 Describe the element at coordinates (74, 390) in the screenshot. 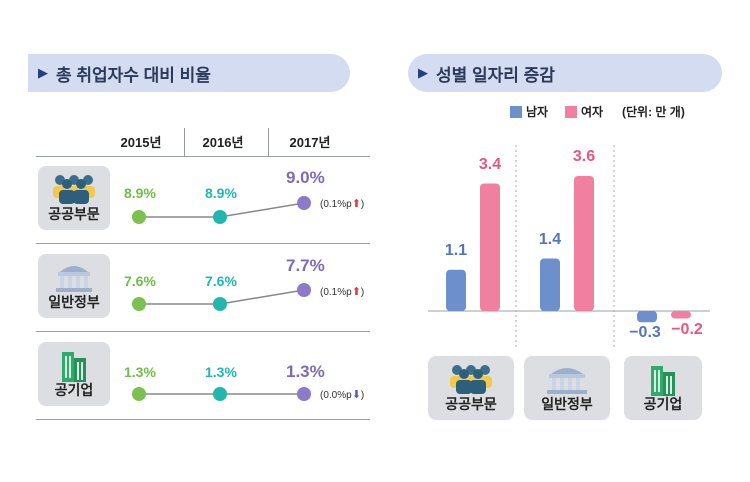

I see `row-label-enterprise: 공기업` at that location.